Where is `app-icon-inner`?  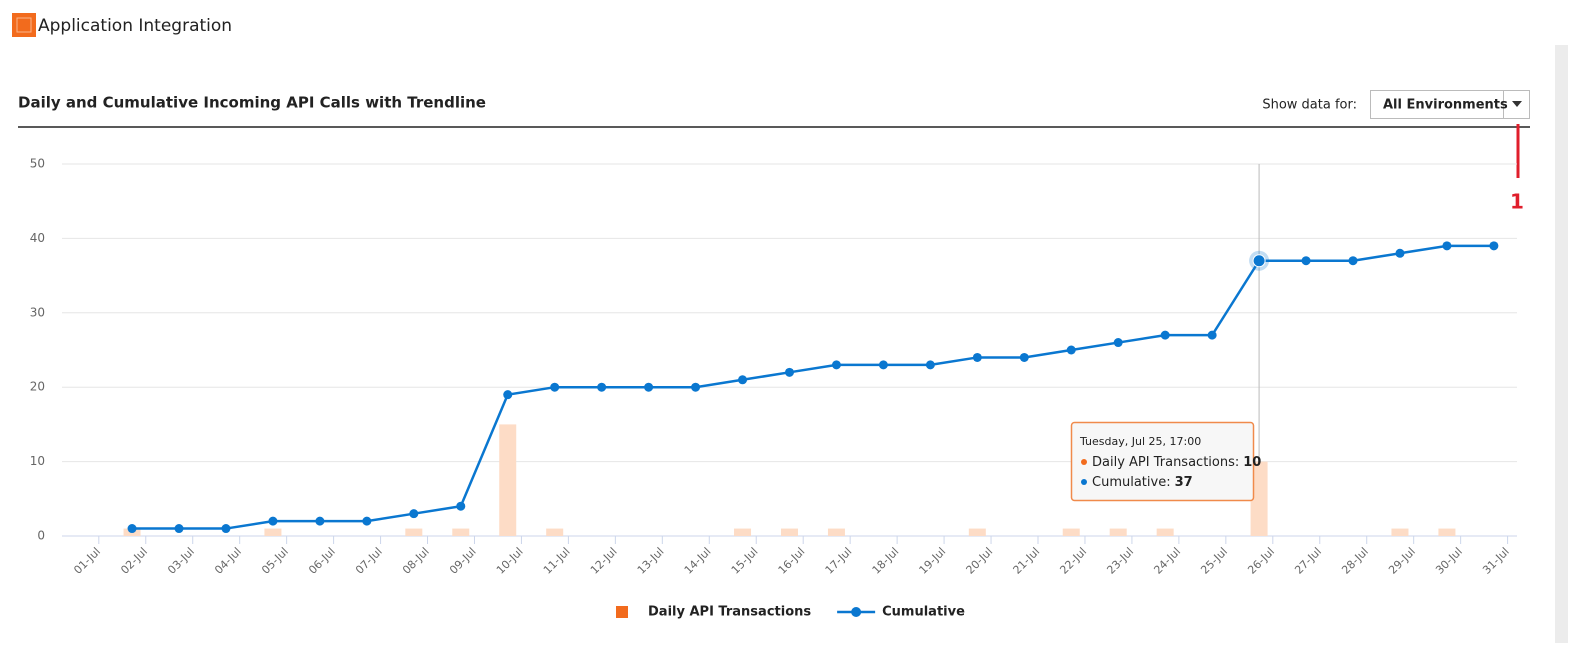 app-icon-inner is located at coordinates (24, 25).